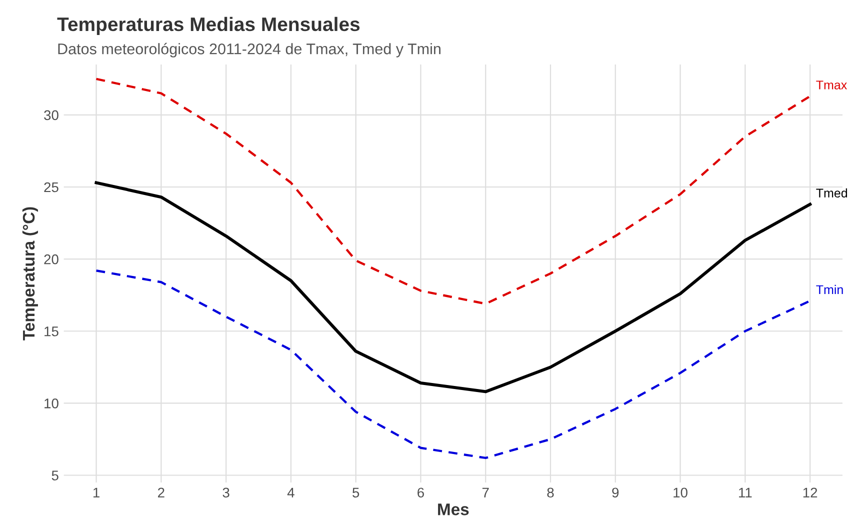 The image size is (851, 516). What do you see at coordinates (810, 493) in the screenshot?
I see `x-tick-label: 12` at bounding box center [810, 493].